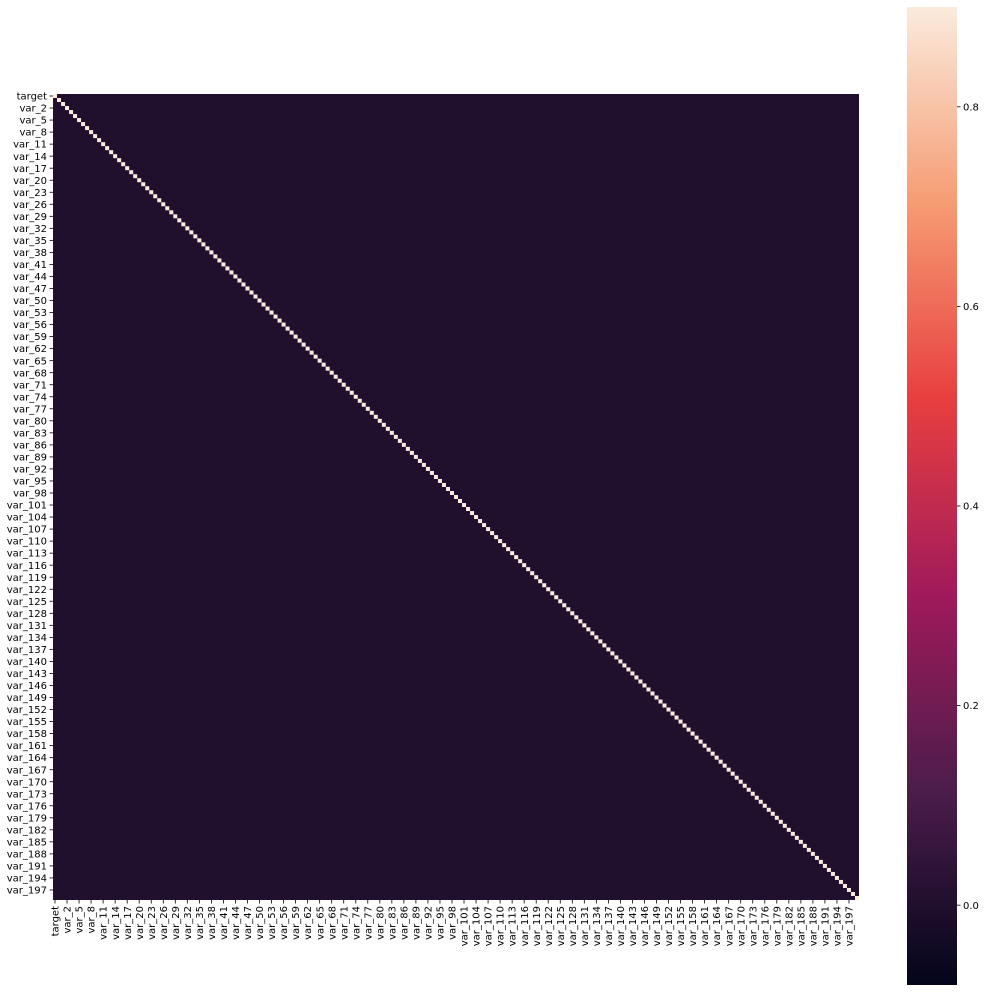  What do you see at coordinates (753, 926) in the screenshot?
I see `x-tick-label: var_173` at bounding box center [753, 926].